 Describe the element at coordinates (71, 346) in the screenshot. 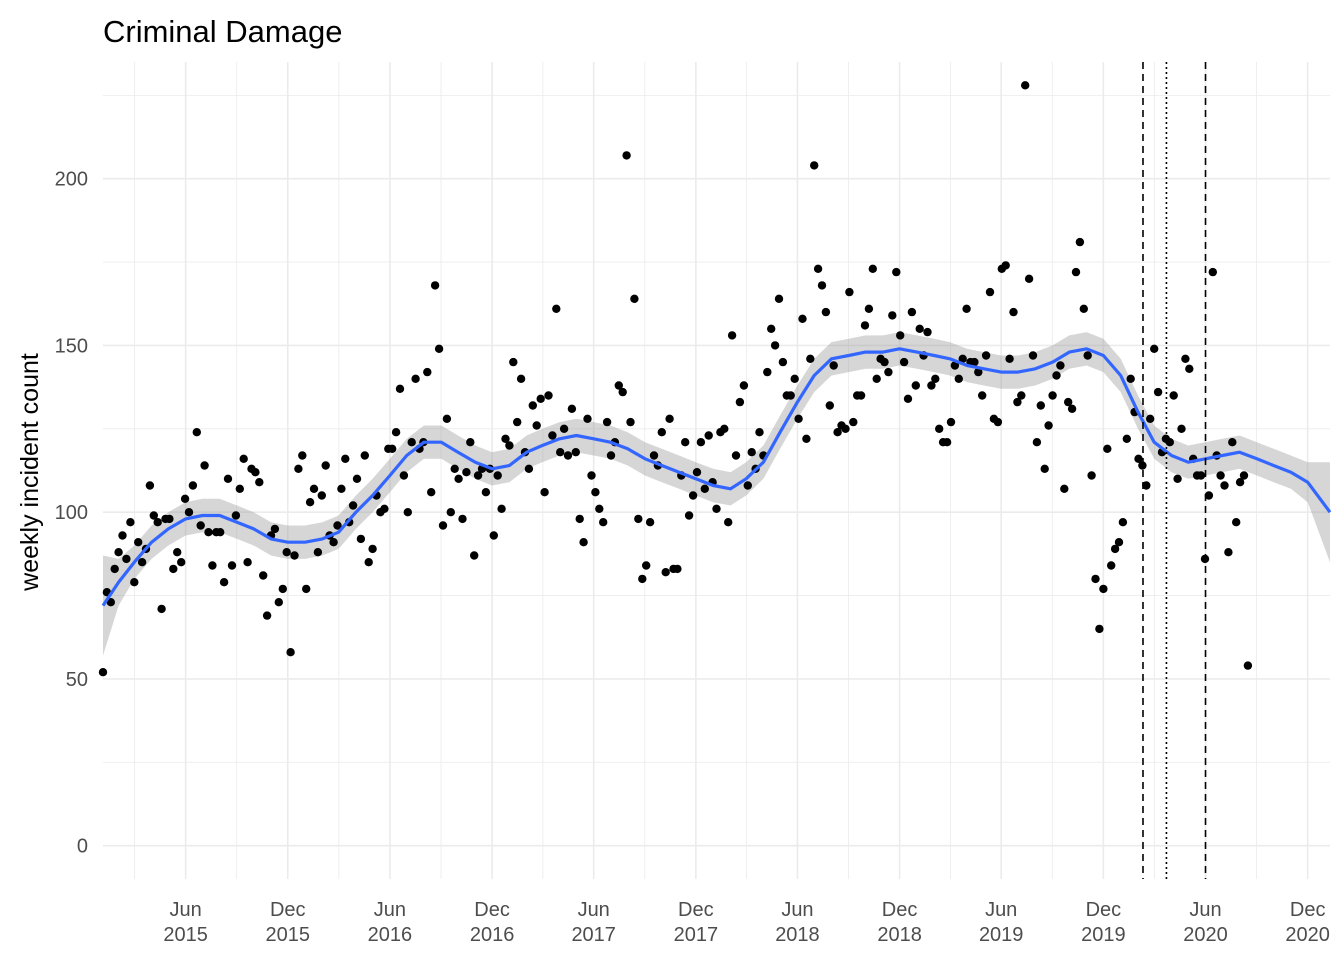

I see `y-tick-label: 150` at that location.